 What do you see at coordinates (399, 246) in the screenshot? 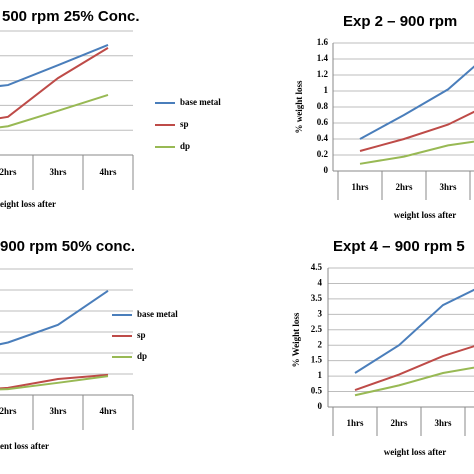
I see `chart-title: Expt 4 – 900 rpm 5` at bounding box center [399, 246].